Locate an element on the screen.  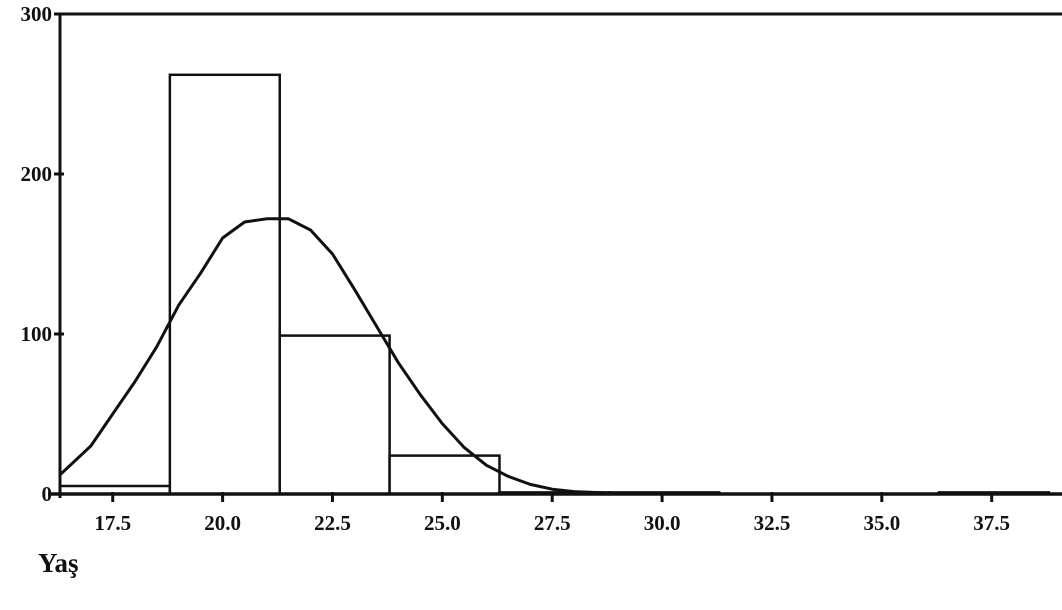
x-tick-label: 32.5 is located at coordinates (772, 523).